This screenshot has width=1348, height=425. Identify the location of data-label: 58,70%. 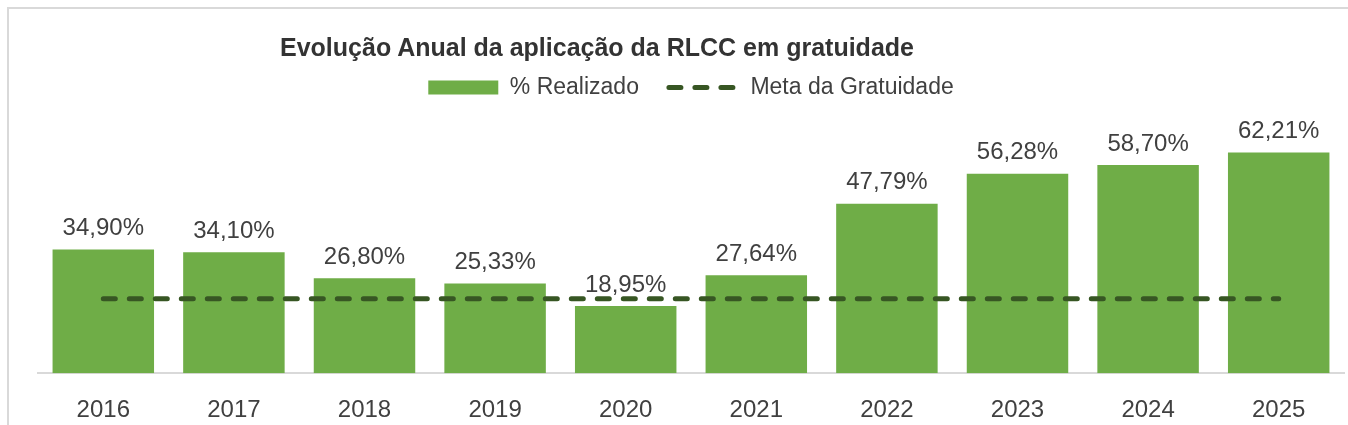
(1148, 142).